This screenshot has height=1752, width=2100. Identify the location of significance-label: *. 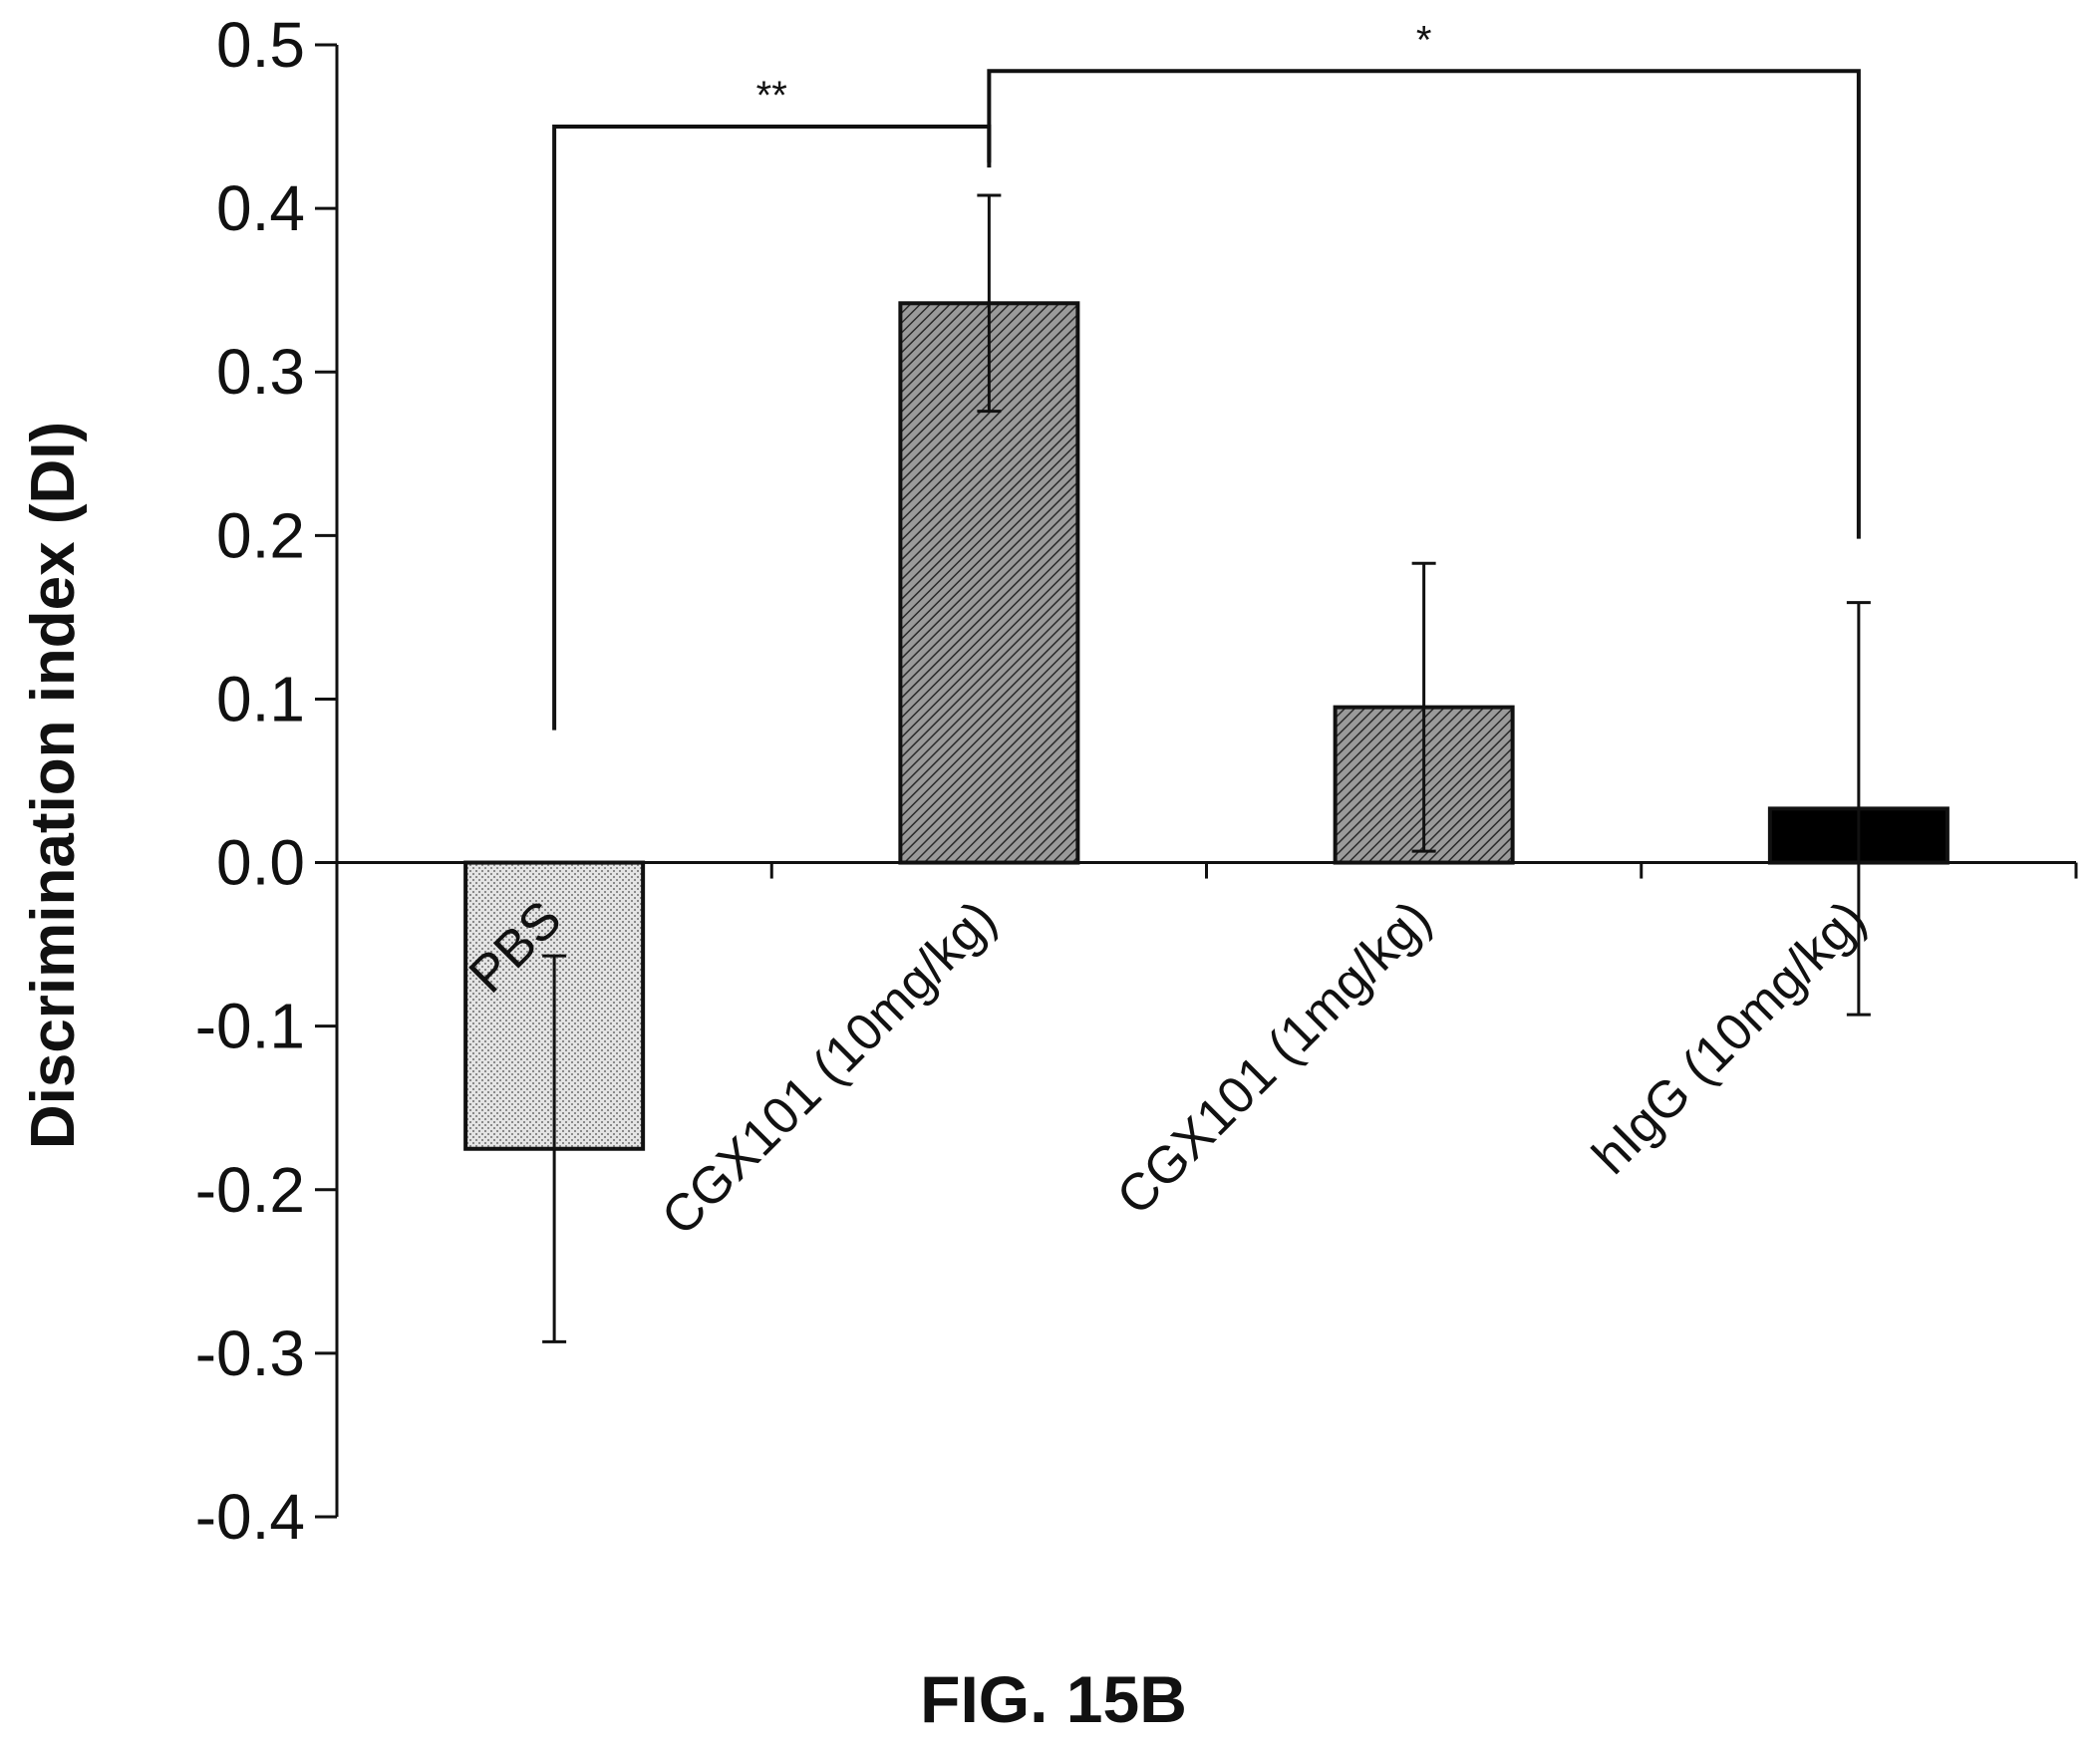
(1424, 40).